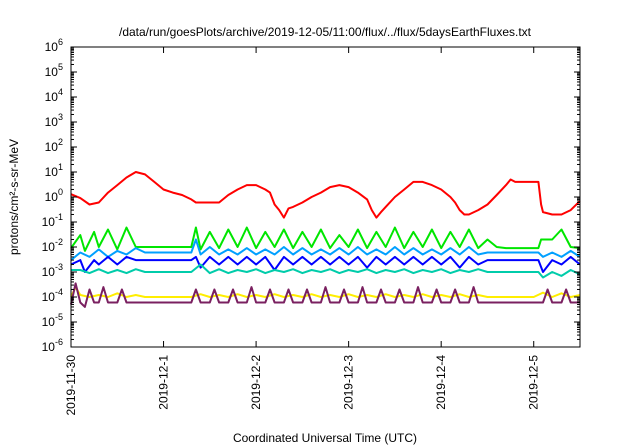 The height and width of the screenshot is (448, 640). I want to click on y-tick-label: 10⁻¹, so click(52, 220).